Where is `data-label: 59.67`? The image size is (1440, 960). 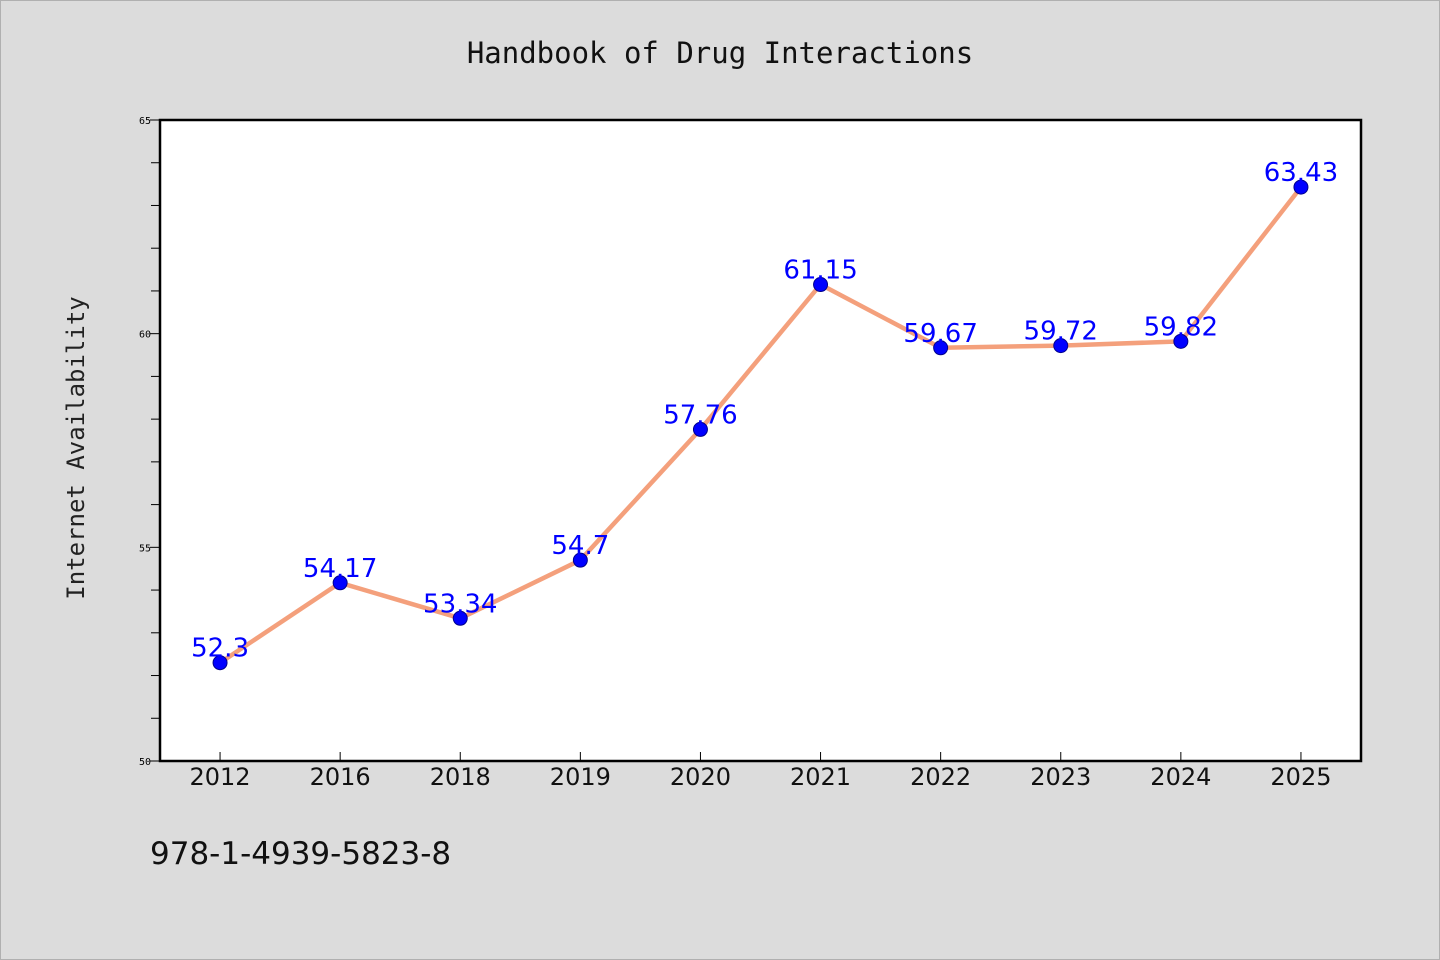
data-label: 59.67 is located at coordinates (940, 334).